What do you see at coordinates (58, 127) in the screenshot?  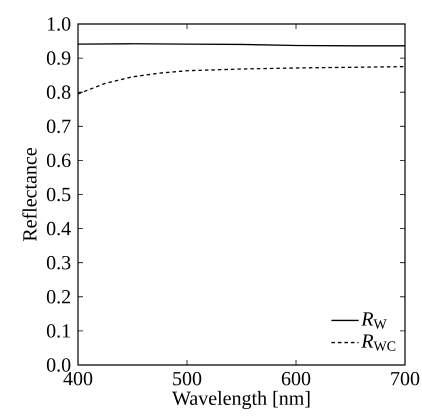 I see `y-tick-label: 0.7` at bounding box center [58, 127].